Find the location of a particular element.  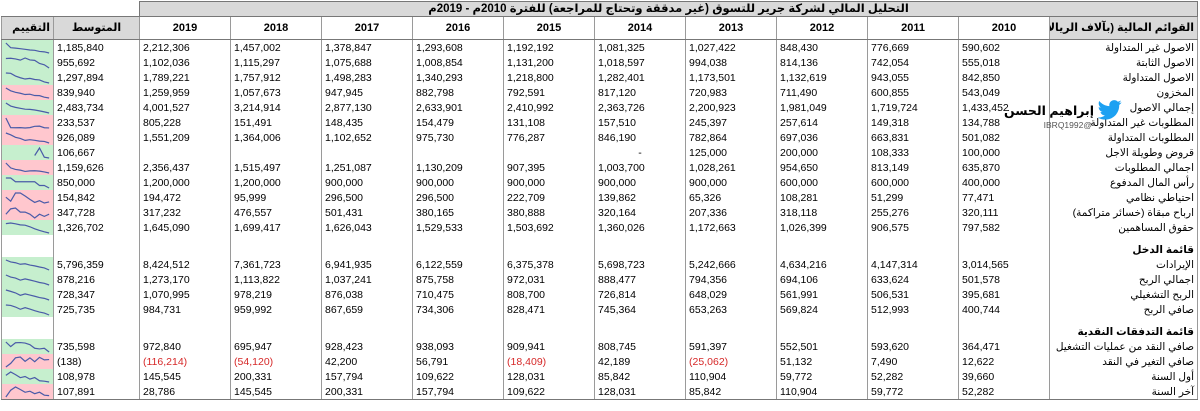

header-average: المتوسط is located at coordinates (96, 28).